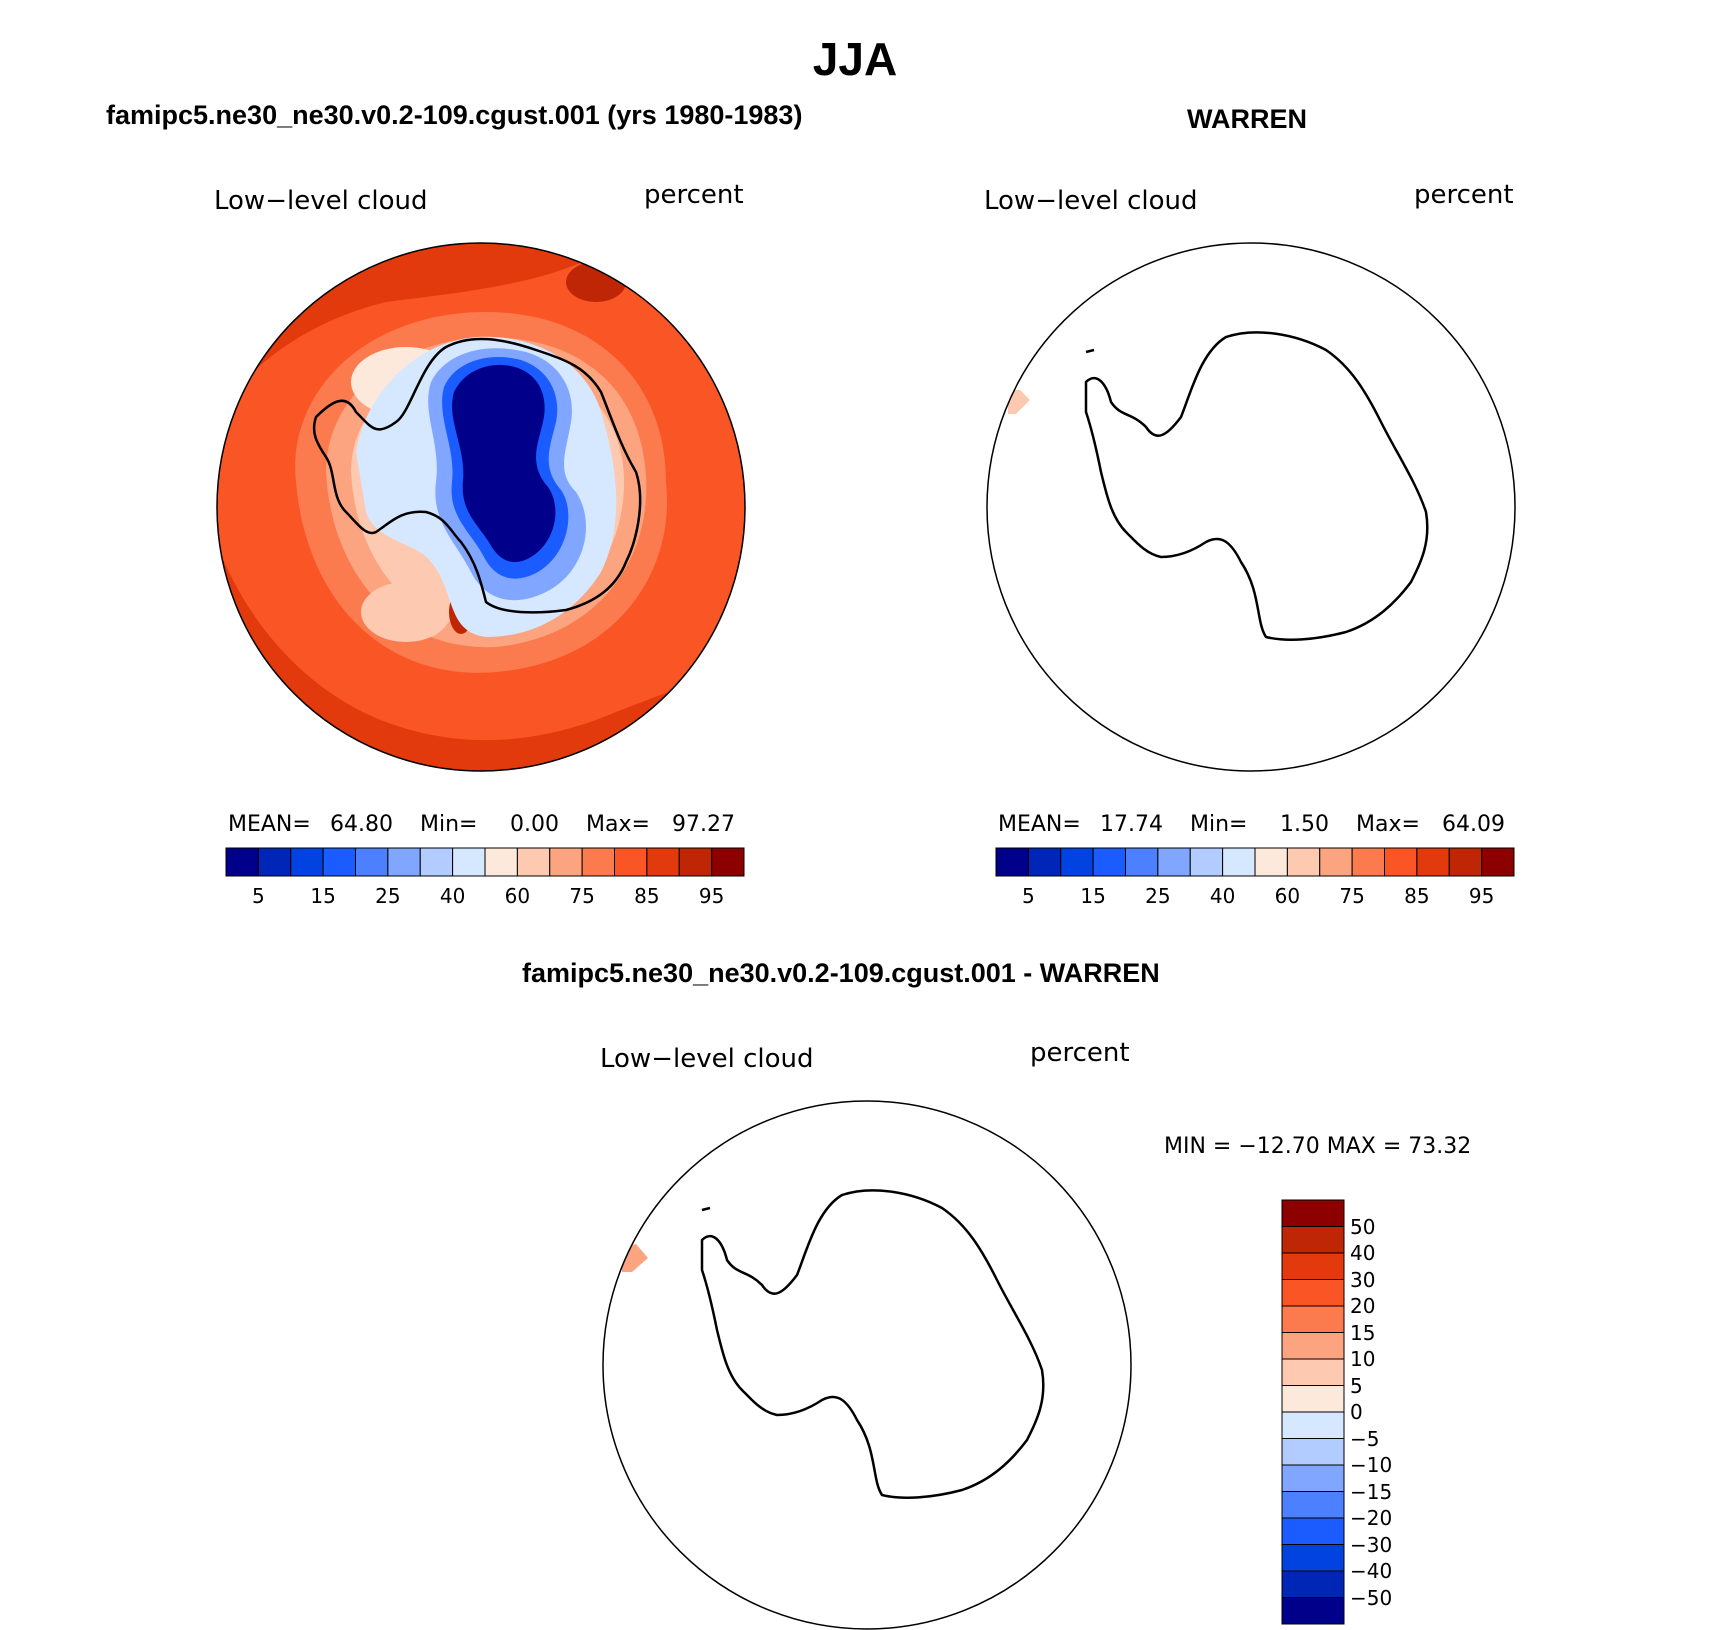  What do you see at coordinates (703, 824) in the screenshot?
I see `panel1-max-value: 97.27` at bounding box center [703, 824].